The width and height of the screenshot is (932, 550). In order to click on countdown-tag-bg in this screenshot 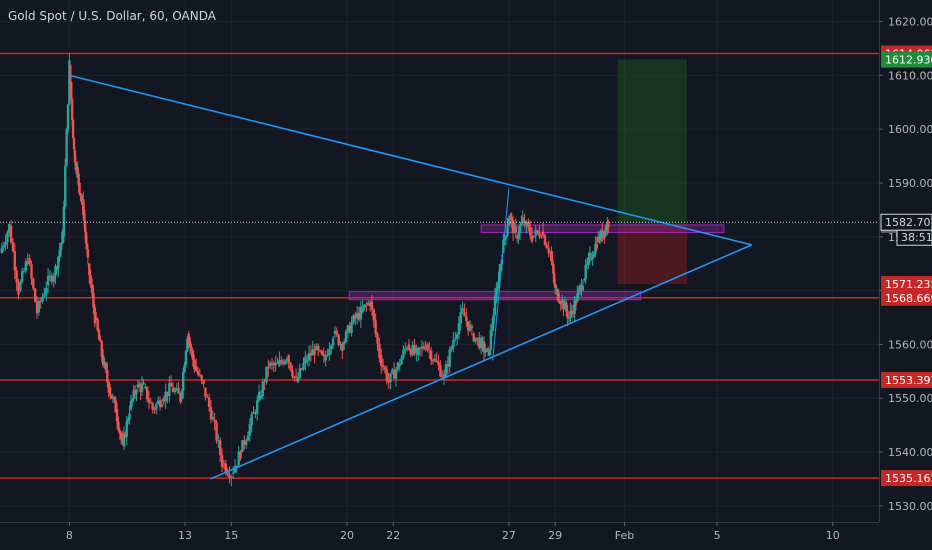, I will do `click(914, 237)`.